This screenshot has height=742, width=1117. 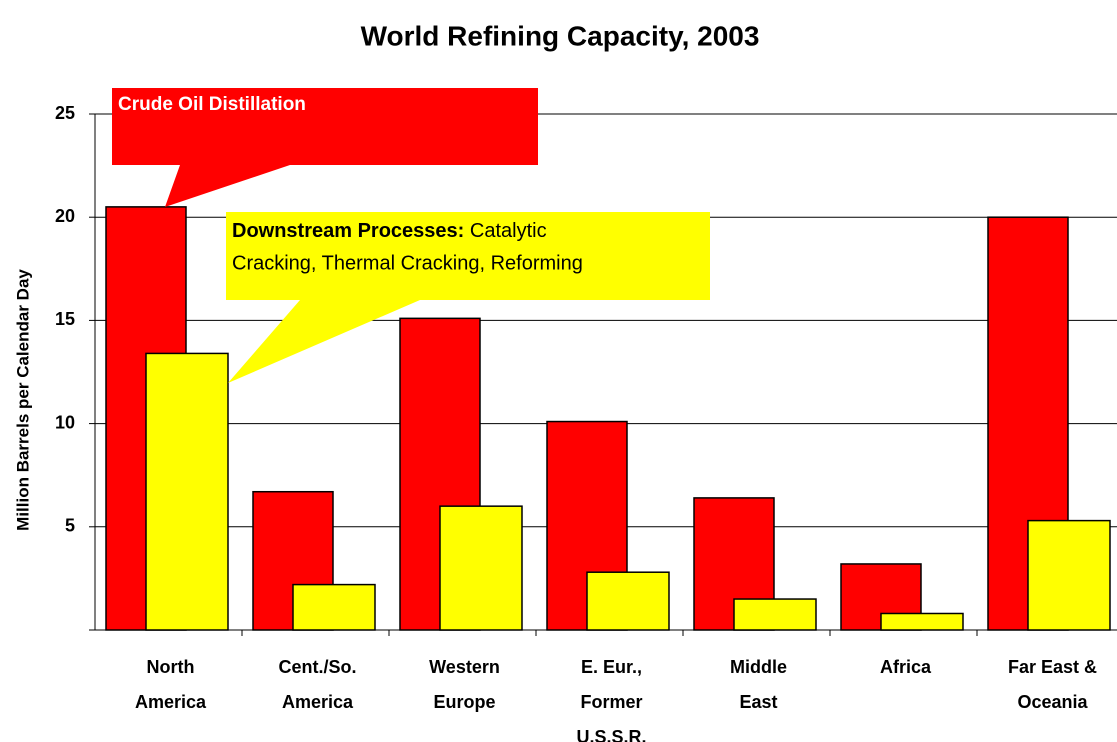 What do you see at coordinates (212, 104) in the screenshot?
I see `legend-label: Crude Oil Distillation` at bounding box center [212, 104].